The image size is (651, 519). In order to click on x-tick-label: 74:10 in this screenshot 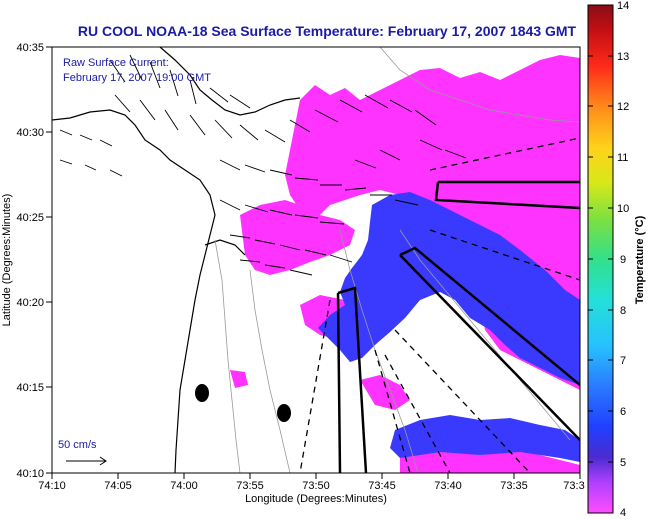, I will do `click(52, 486)`.